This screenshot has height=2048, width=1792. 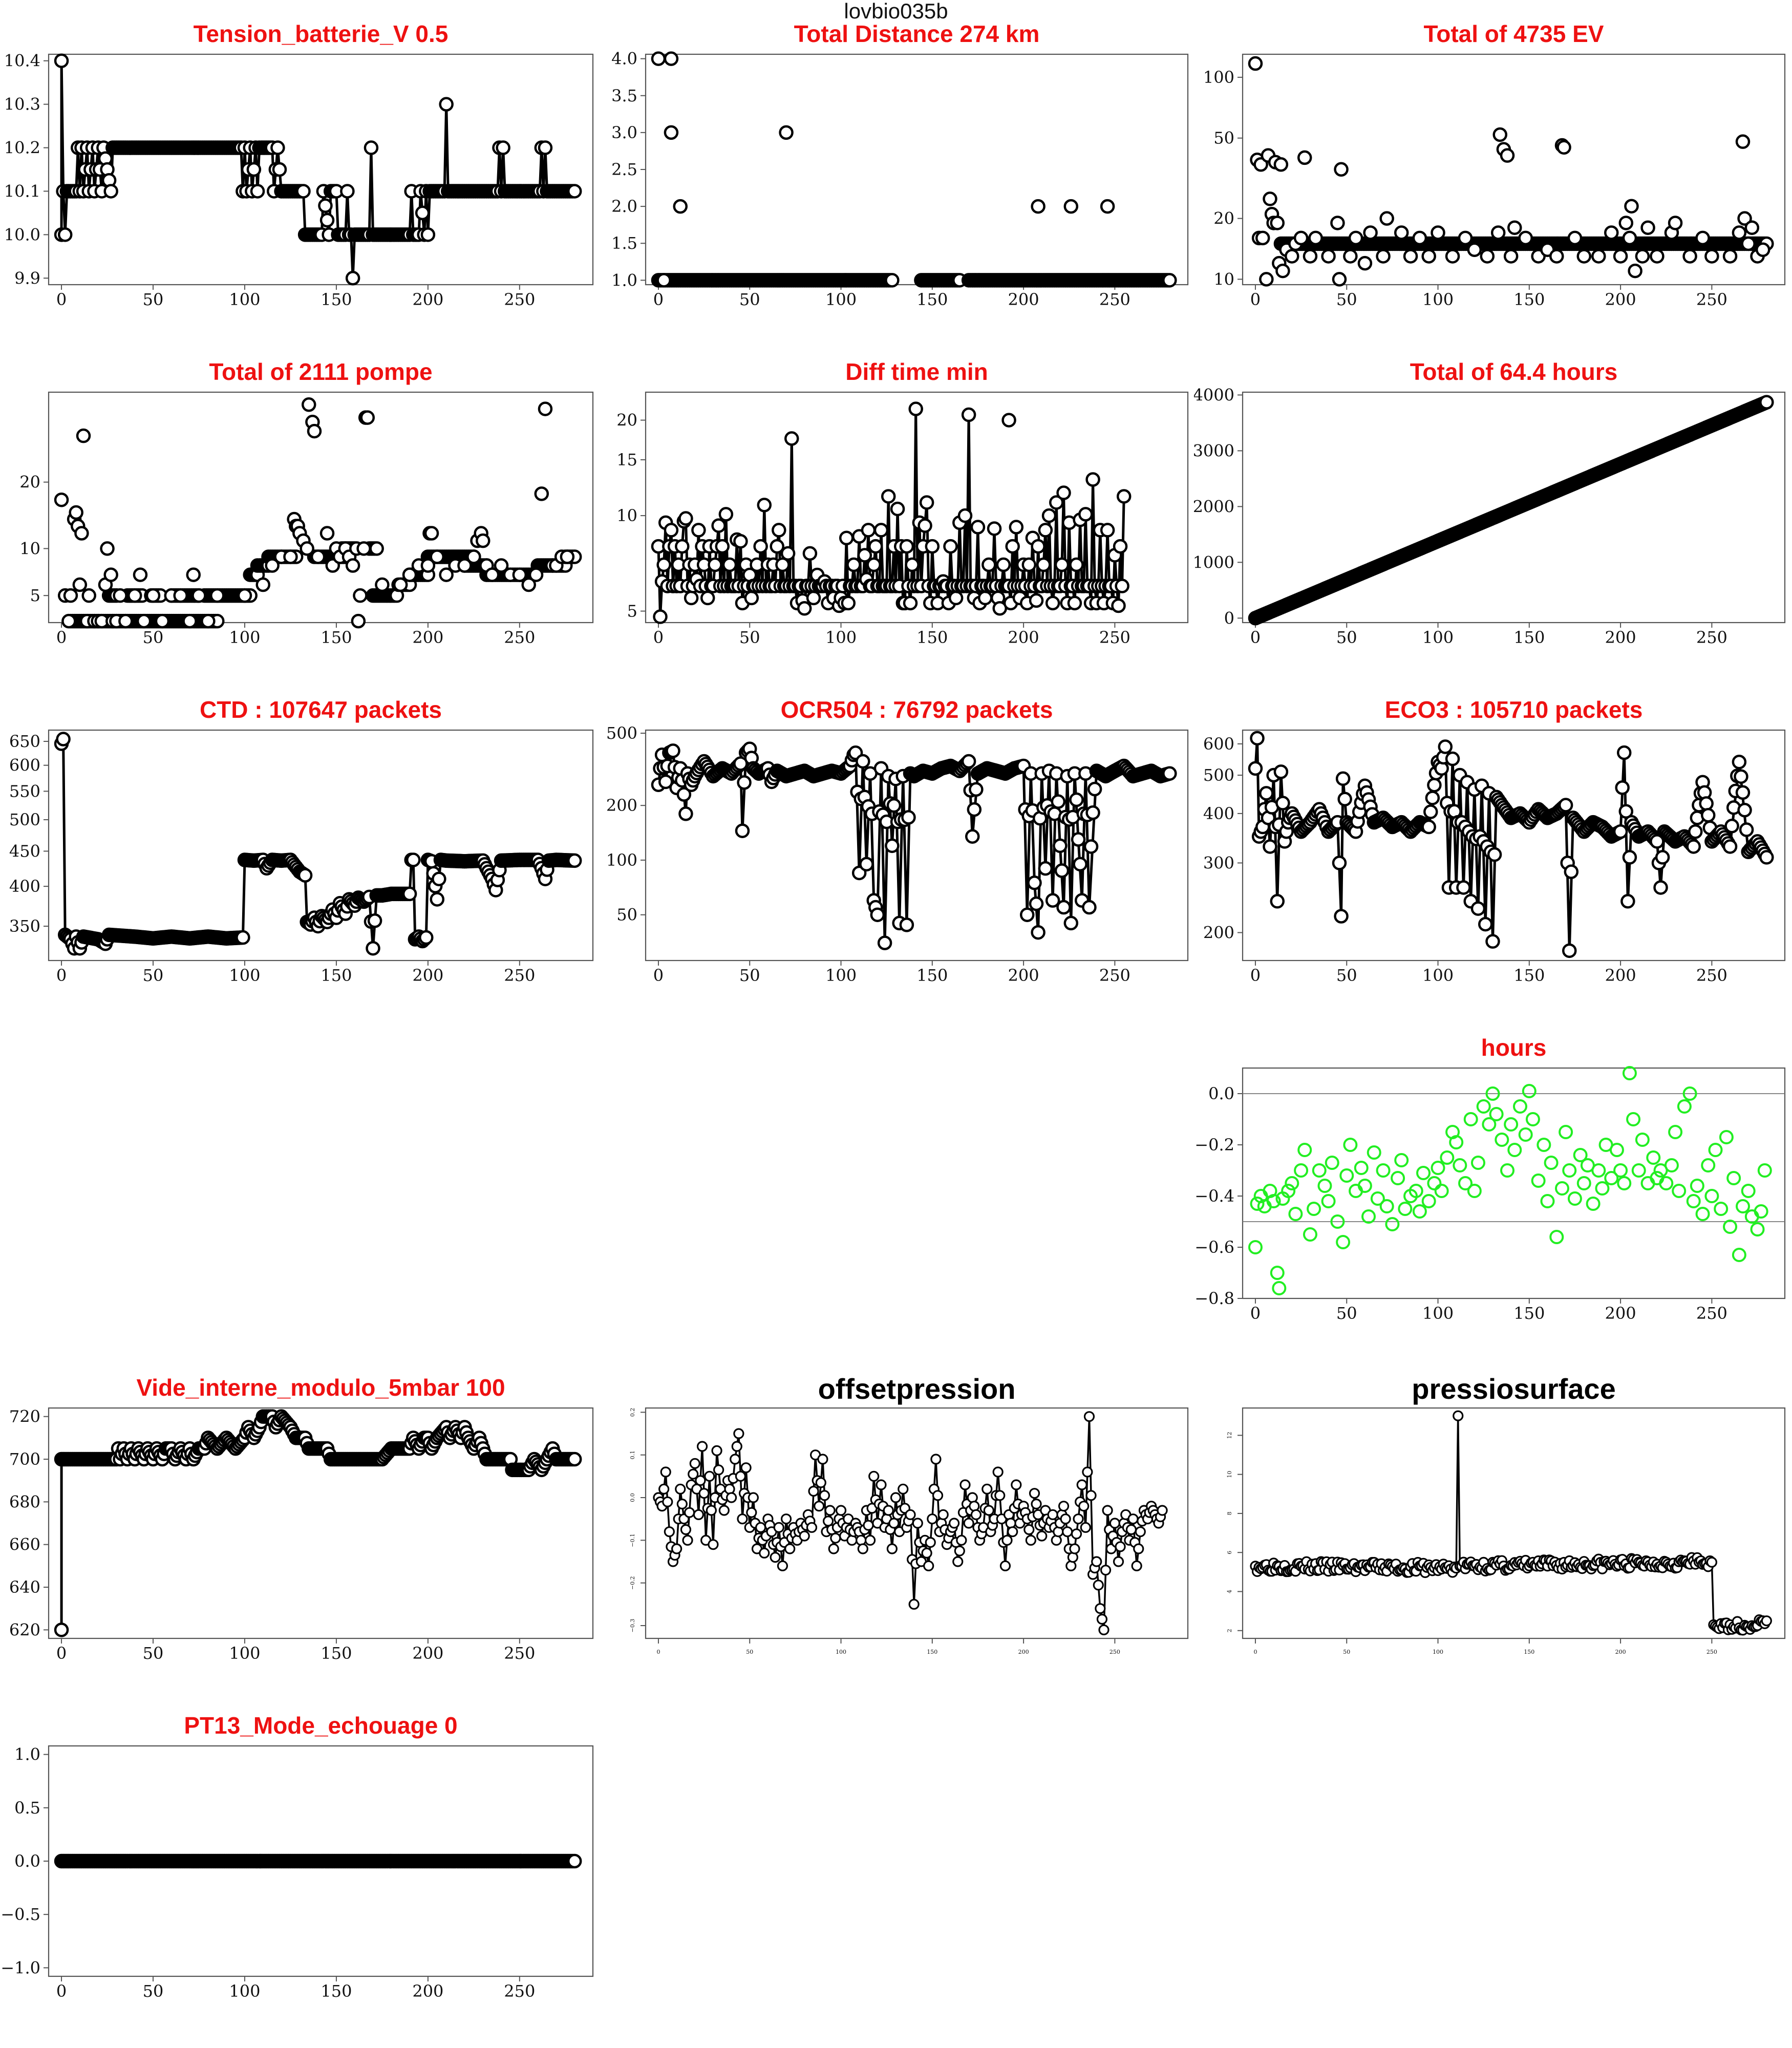 I want to click on x-tick-label: 200, so click(x=427, y=1991).